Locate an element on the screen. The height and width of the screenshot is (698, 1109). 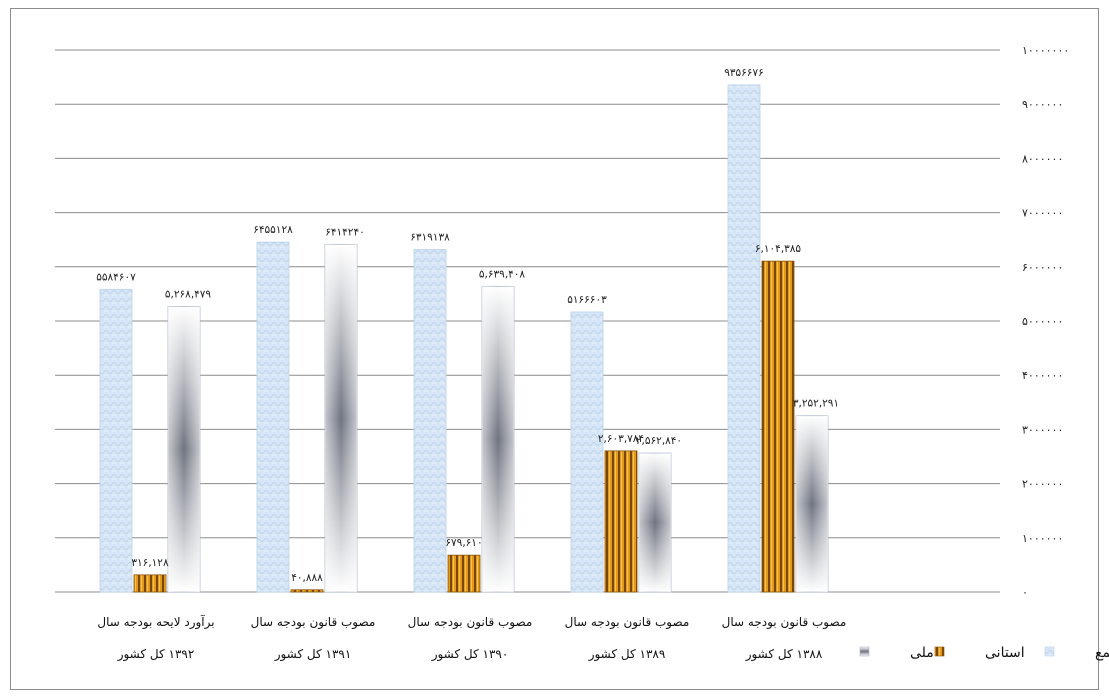
data-label: ۵,۶۳۹,۴۰۸ is located at coordinates (502, 274).